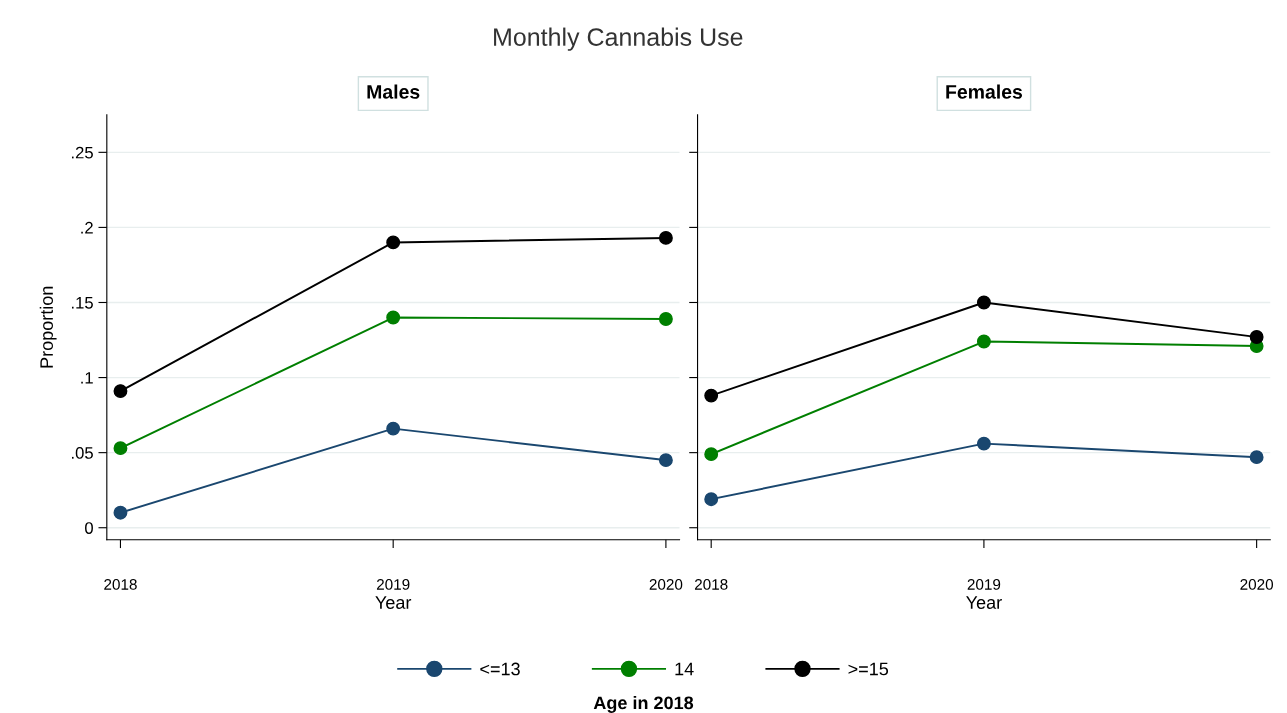 This screenshot has width=1287, height=713. What do you see at coordinates (984, 91) in the screenshot?
I see `chart-subtitle: Females` at bounding box center [984, 91].